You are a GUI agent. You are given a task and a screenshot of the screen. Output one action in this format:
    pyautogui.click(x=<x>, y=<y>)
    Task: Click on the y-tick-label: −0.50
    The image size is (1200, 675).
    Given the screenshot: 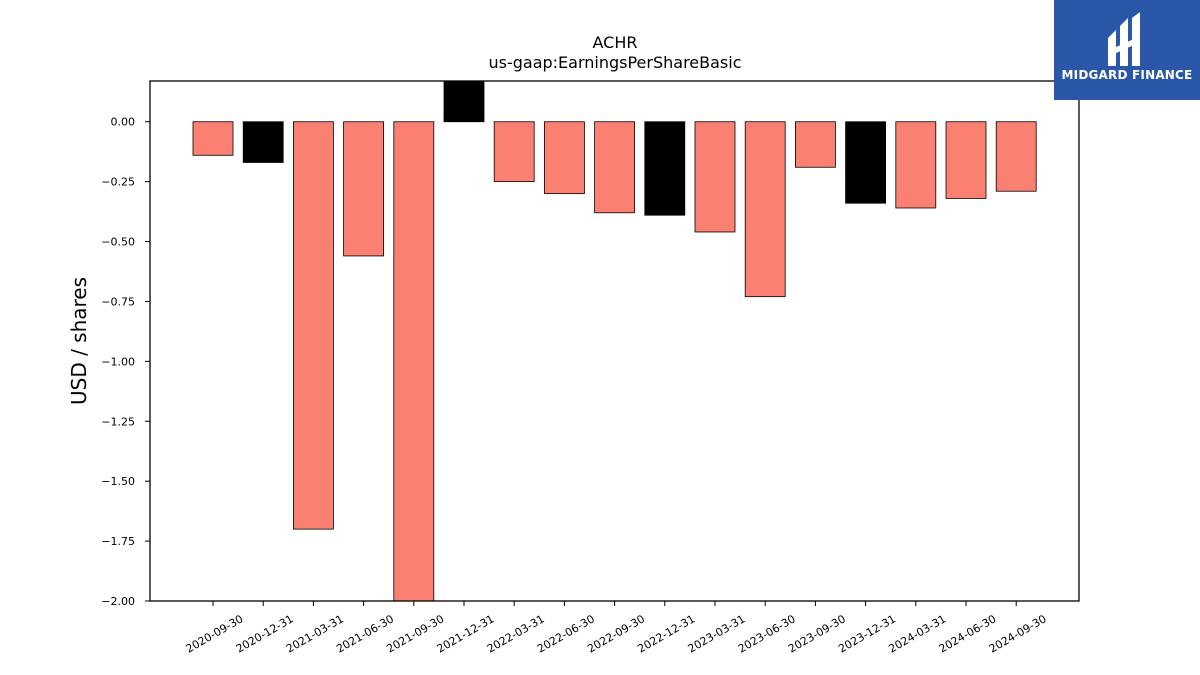 What is the action you would take?
    pyautogui.click(x=118, y=242)
    